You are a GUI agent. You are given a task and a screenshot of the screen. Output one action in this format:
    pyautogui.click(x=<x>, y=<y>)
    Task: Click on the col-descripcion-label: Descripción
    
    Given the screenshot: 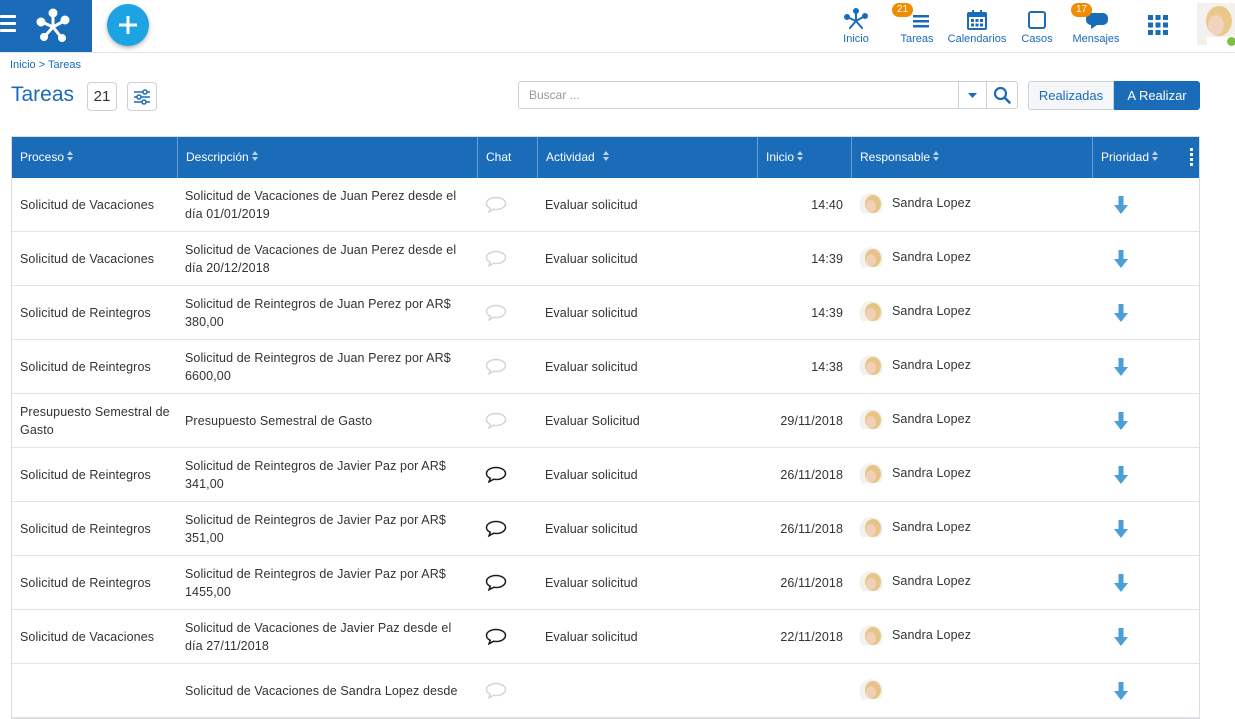 What is the action you would take?
    pyautogui.click(x=217, y=157)
    